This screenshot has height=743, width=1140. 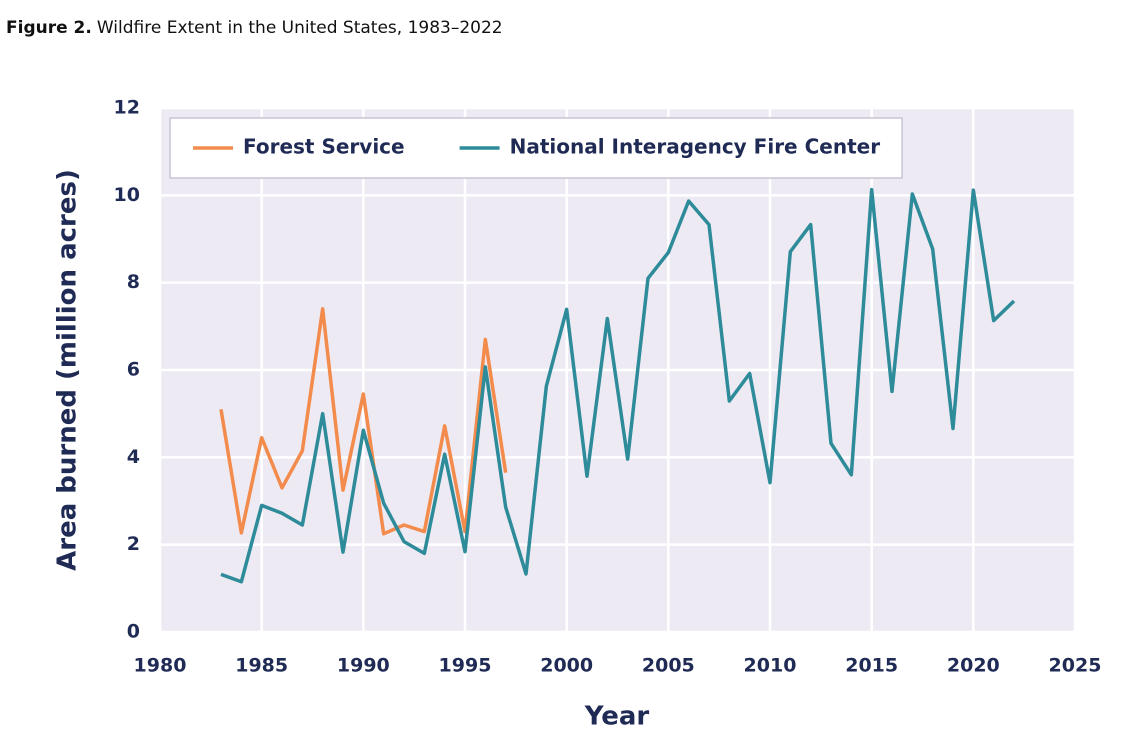 I want to click on x-tick-label: 1995, so click(x=465, y=666).